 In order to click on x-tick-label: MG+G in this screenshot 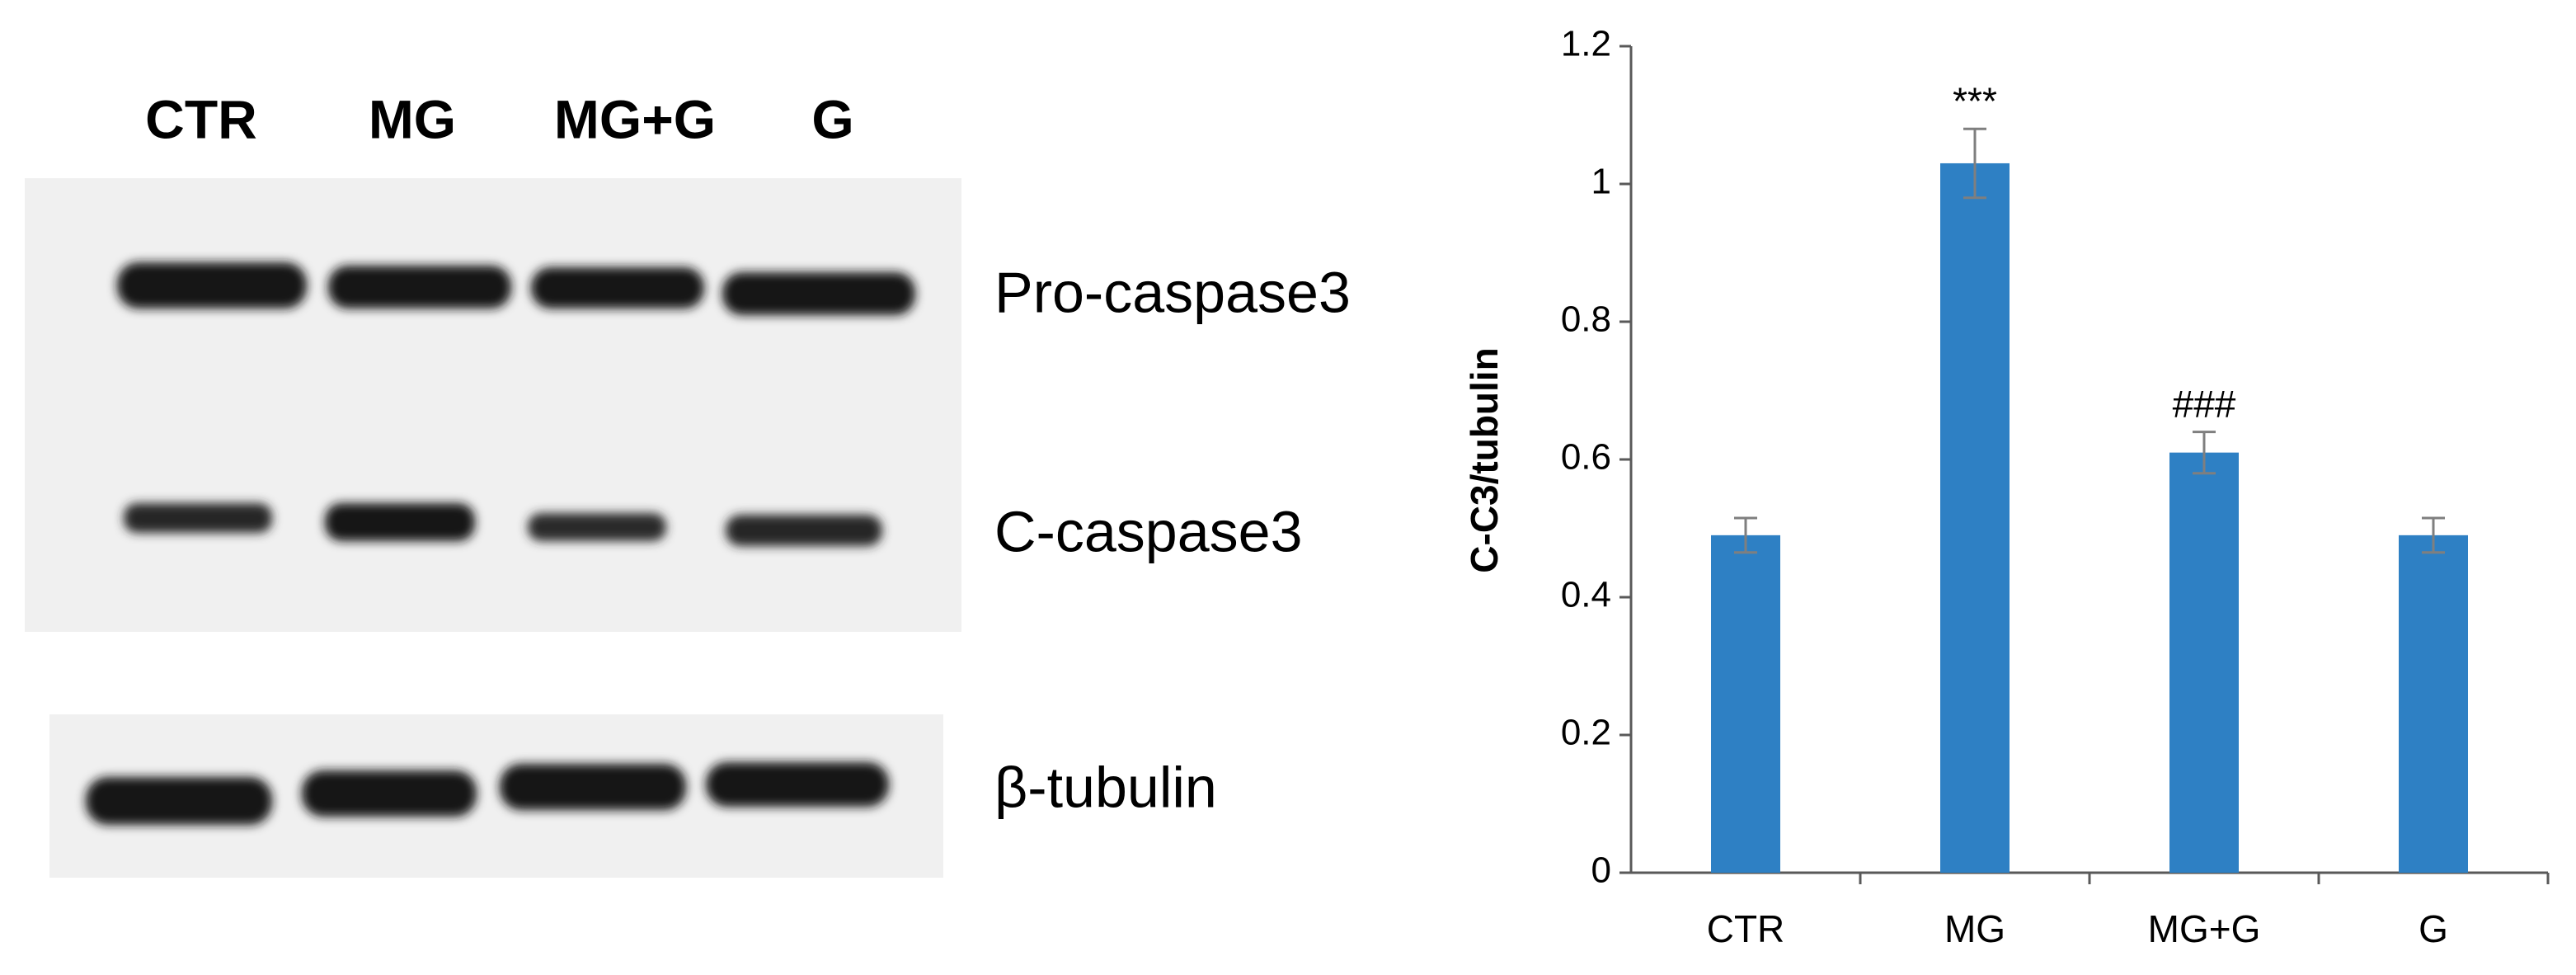, I will do `click(2204, 928)`.